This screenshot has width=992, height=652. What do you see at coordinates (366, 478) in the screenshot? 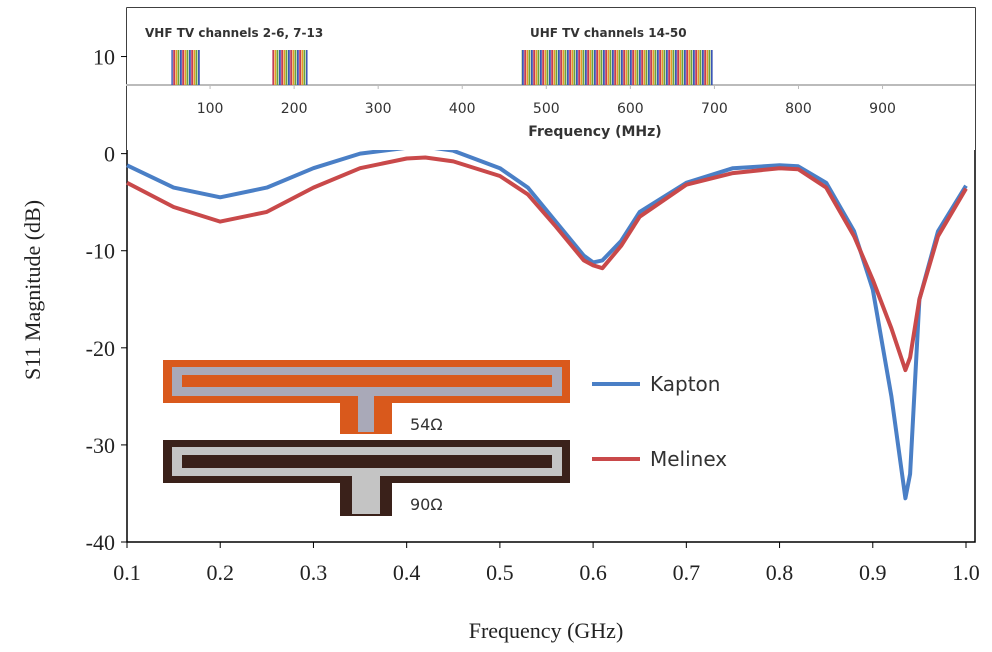
I see `antenna-melinex` at bounding box center [366, 478].